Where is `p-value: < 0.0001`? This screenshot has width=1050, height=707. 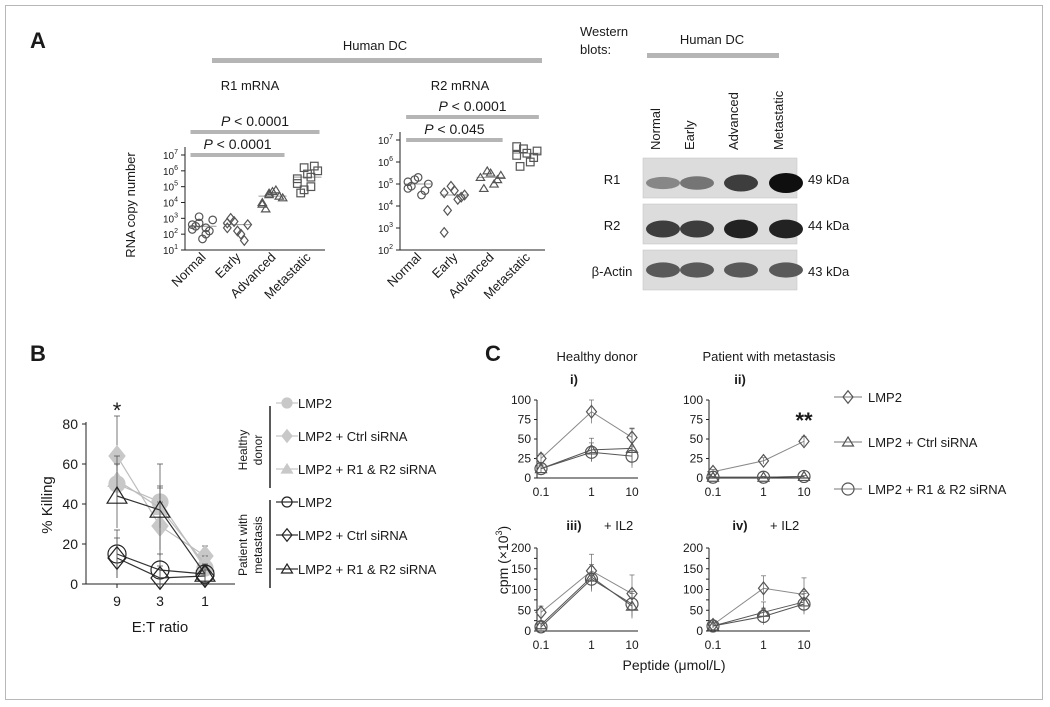
p-value: < 0.0001 is located at coordinates (259, 121).